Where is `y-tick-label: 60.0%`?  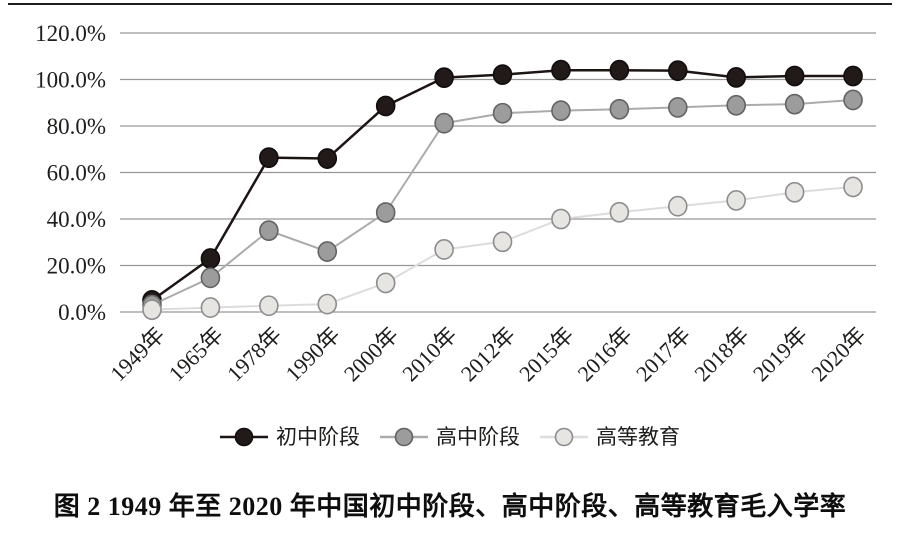
y-tick-label: 60.0% is located at coordinates (76, 173).